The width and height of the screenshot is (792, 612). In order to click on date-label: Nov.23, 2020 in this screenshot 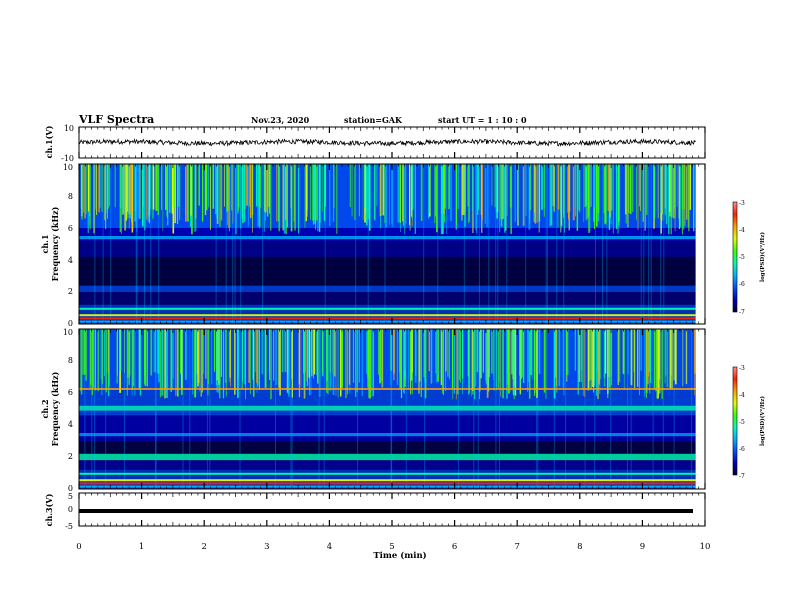, I will do `click(280, 120)`.